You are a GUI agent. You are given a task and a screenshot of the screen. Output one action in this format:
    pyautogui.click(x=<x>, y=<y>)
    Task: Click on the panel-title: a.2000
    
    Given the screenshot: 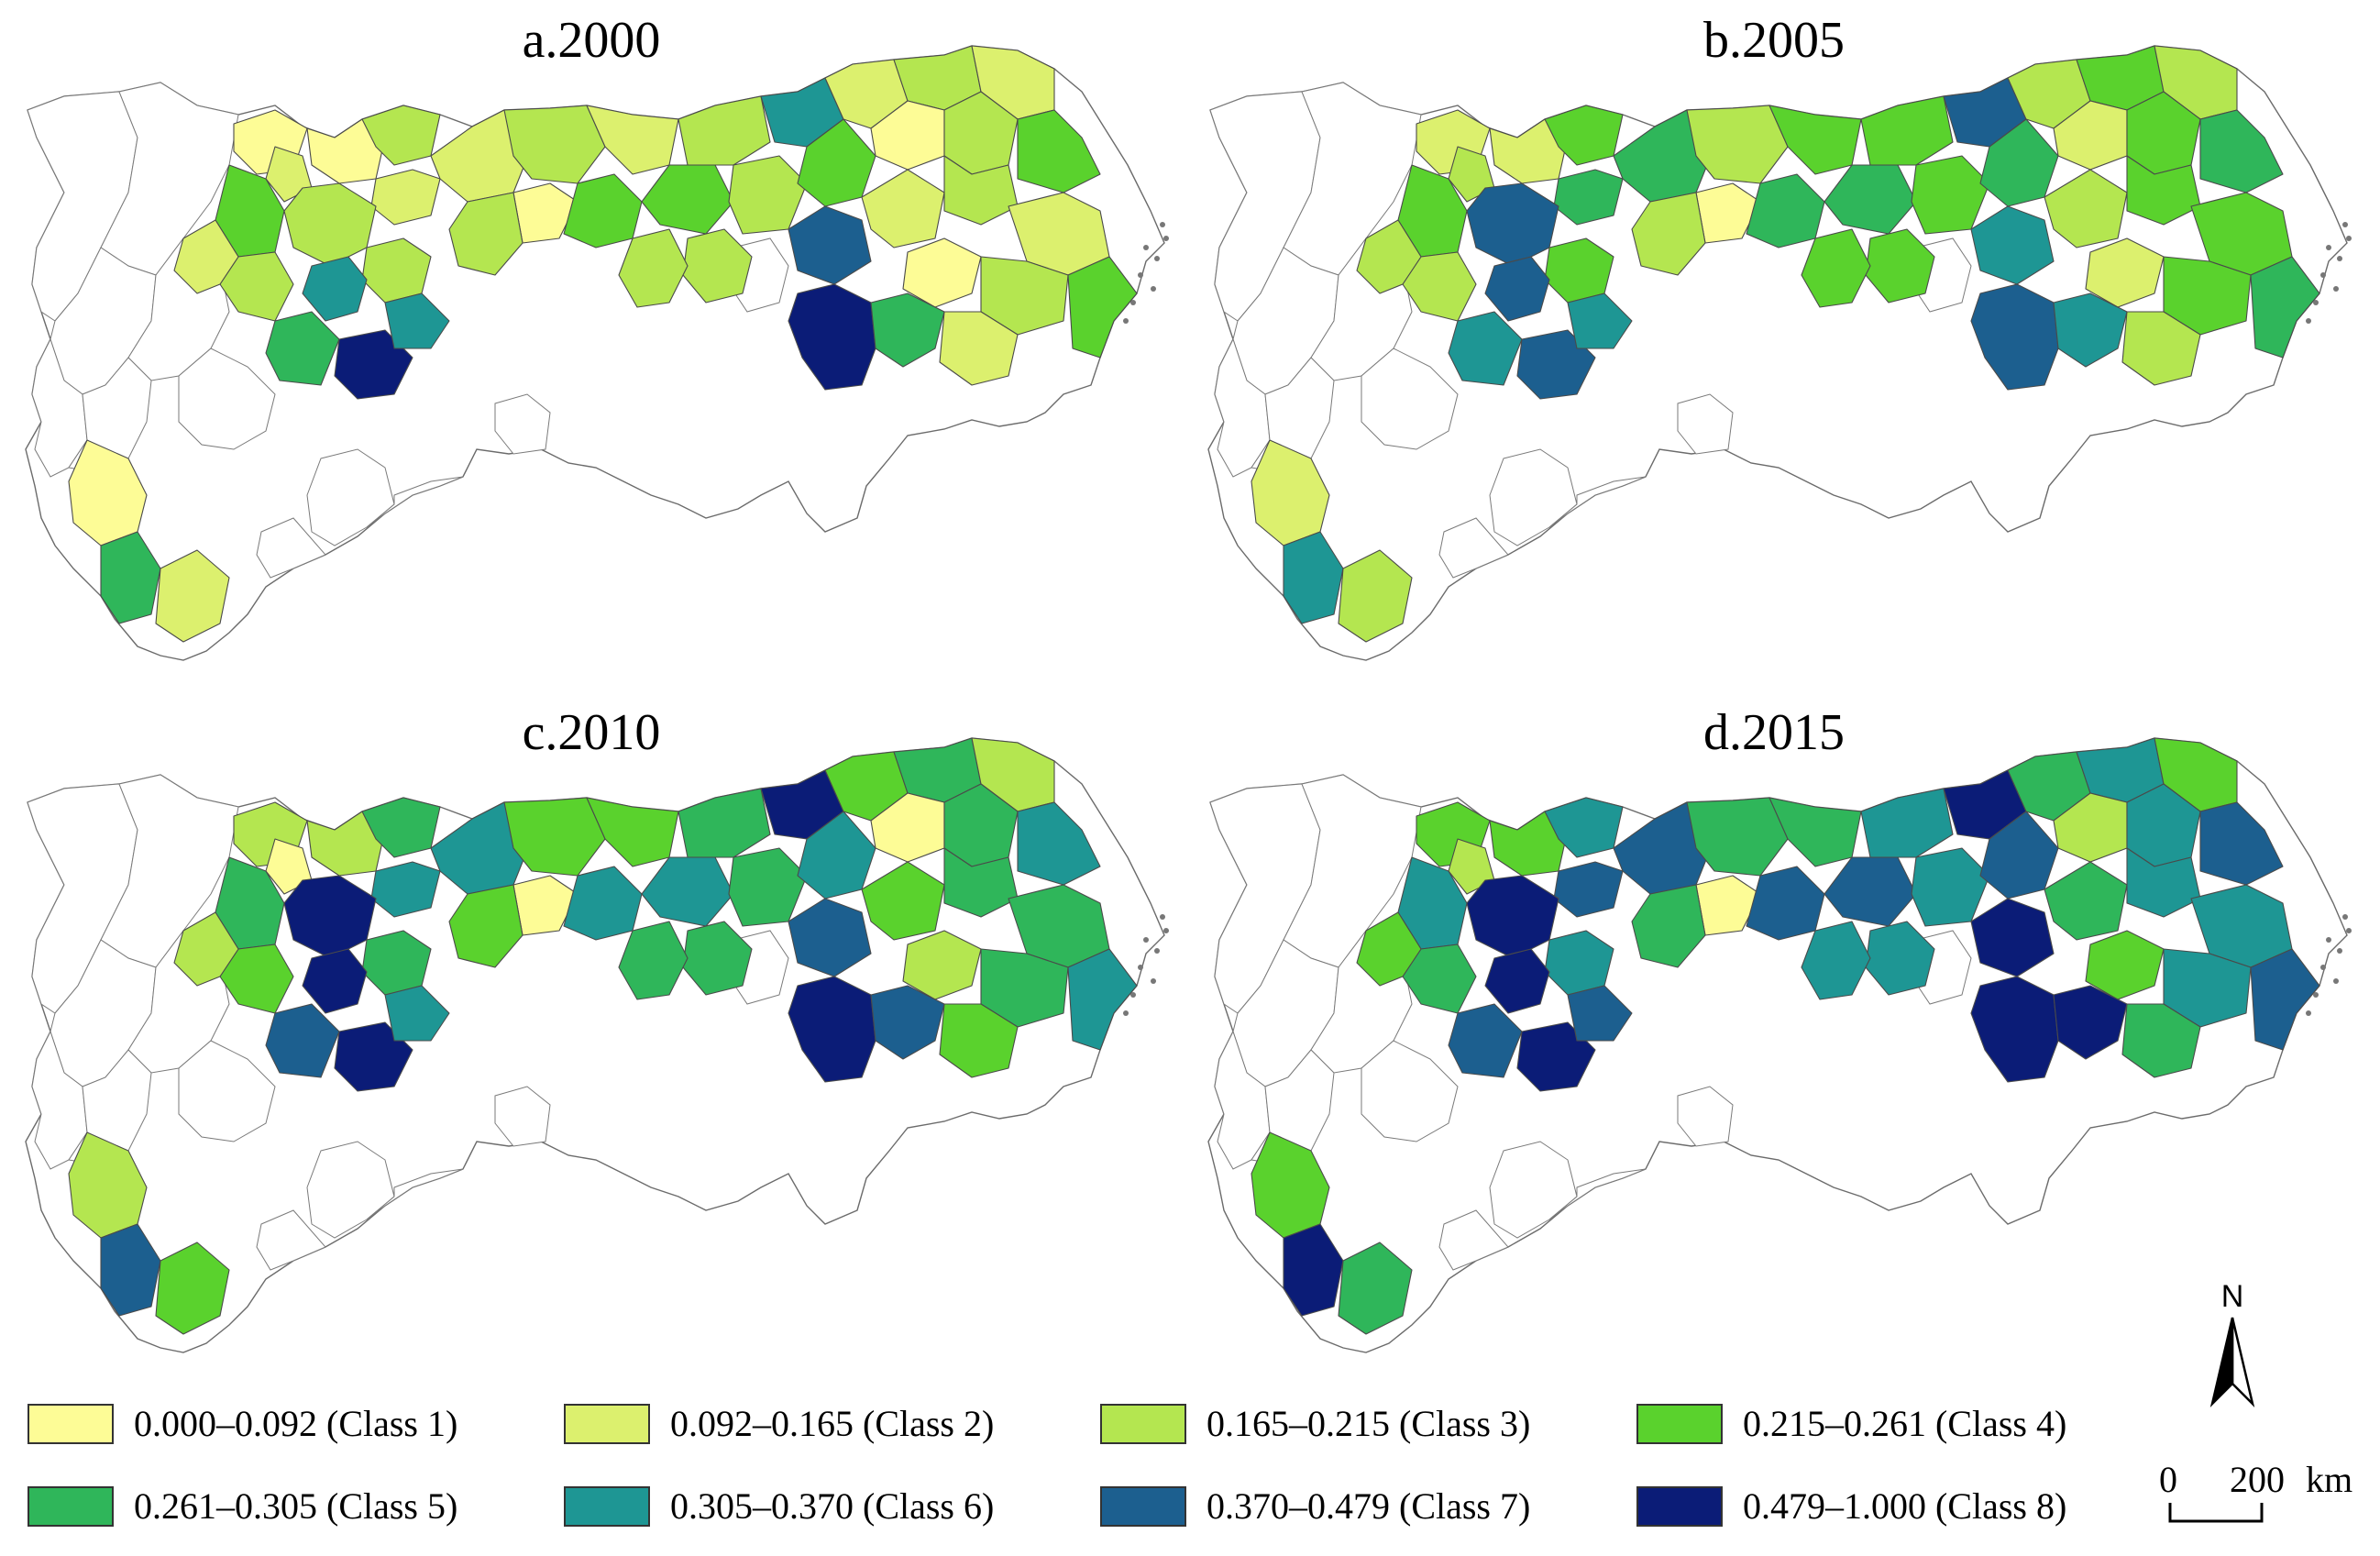 What is the action you would take?
    pyautogui.click(x=591, y=40)
    